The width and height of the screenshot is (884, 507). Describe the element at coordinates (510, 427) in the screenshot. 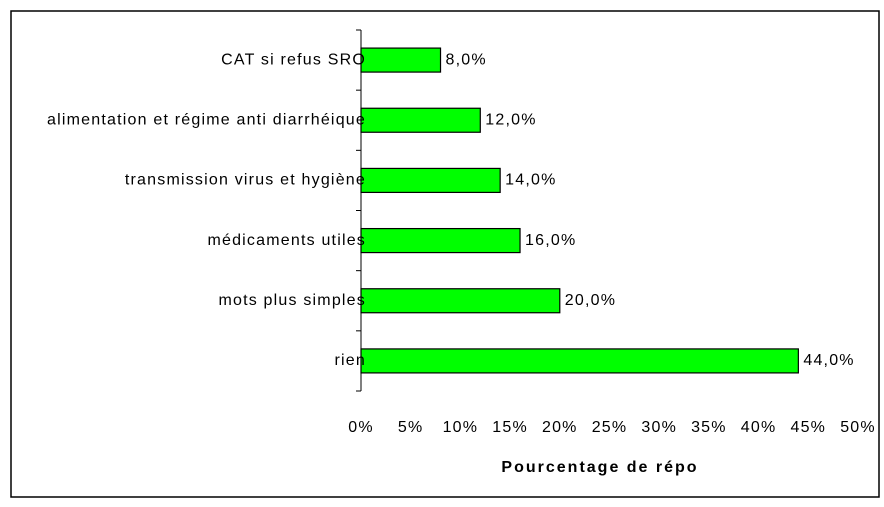

I see `x-tick-label: 15%` at that location.